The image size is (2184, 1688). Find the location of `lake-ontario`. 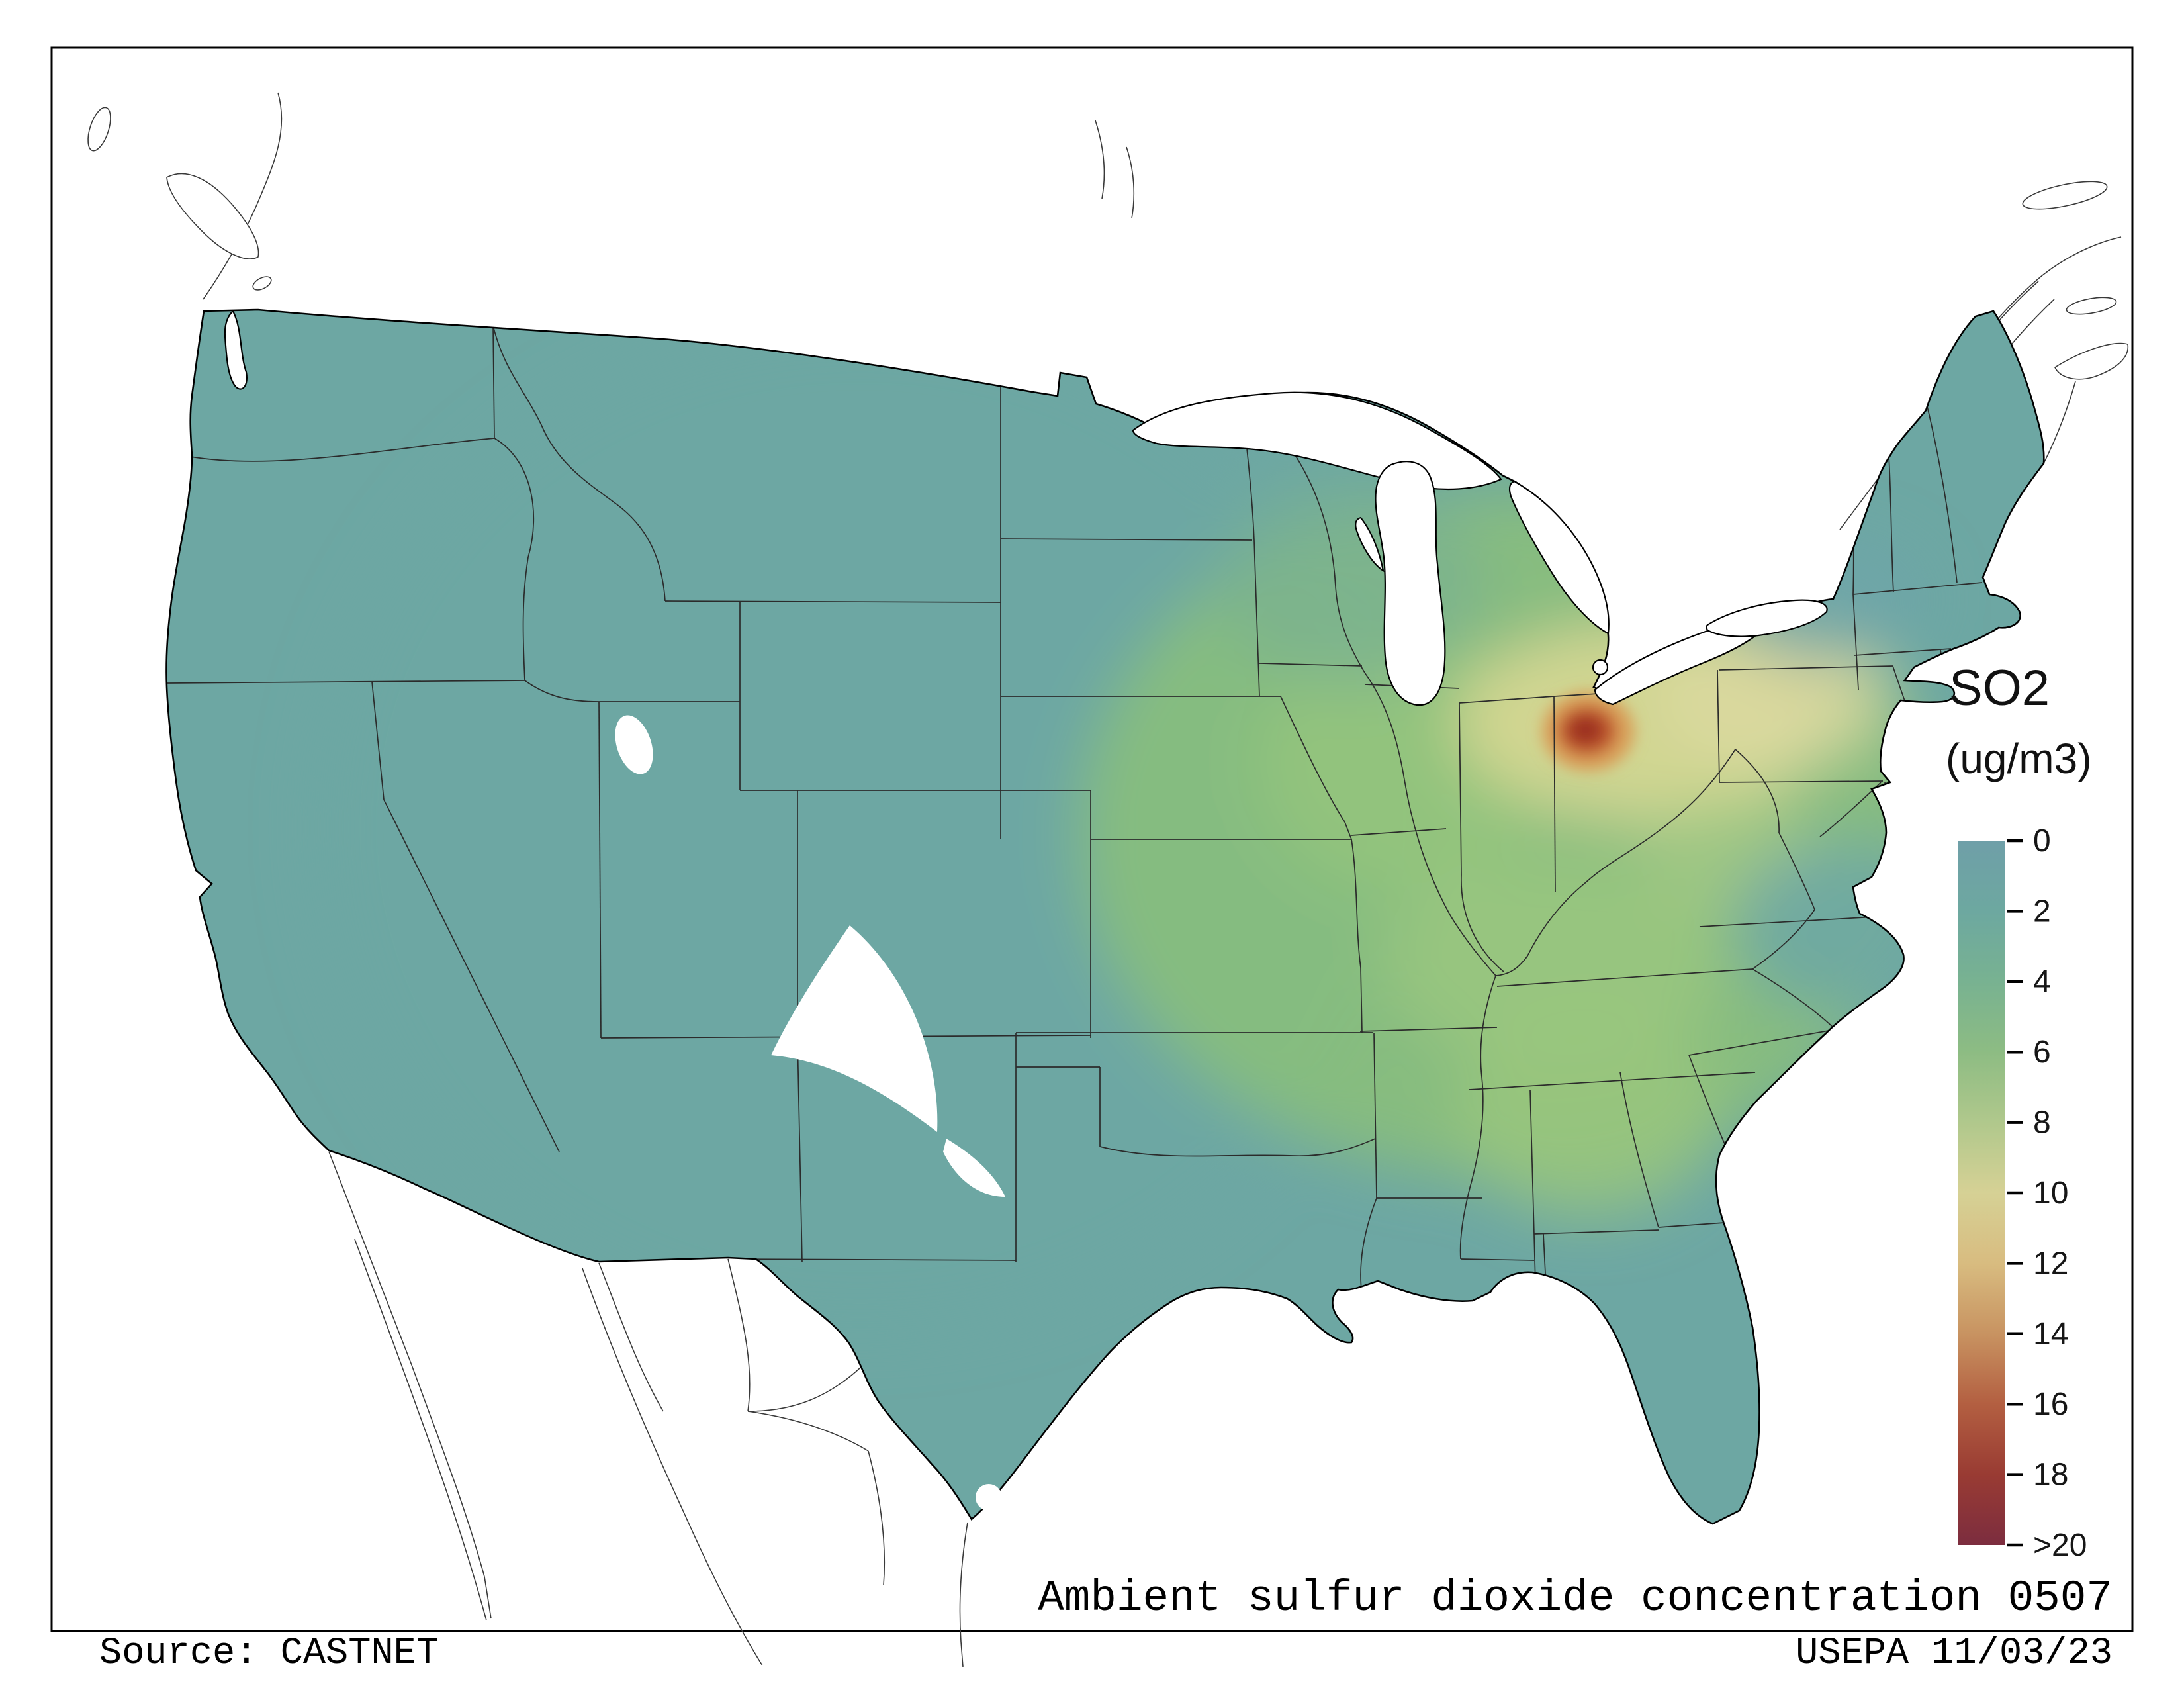

lake-ontario is located at coordinates (1767, 618).